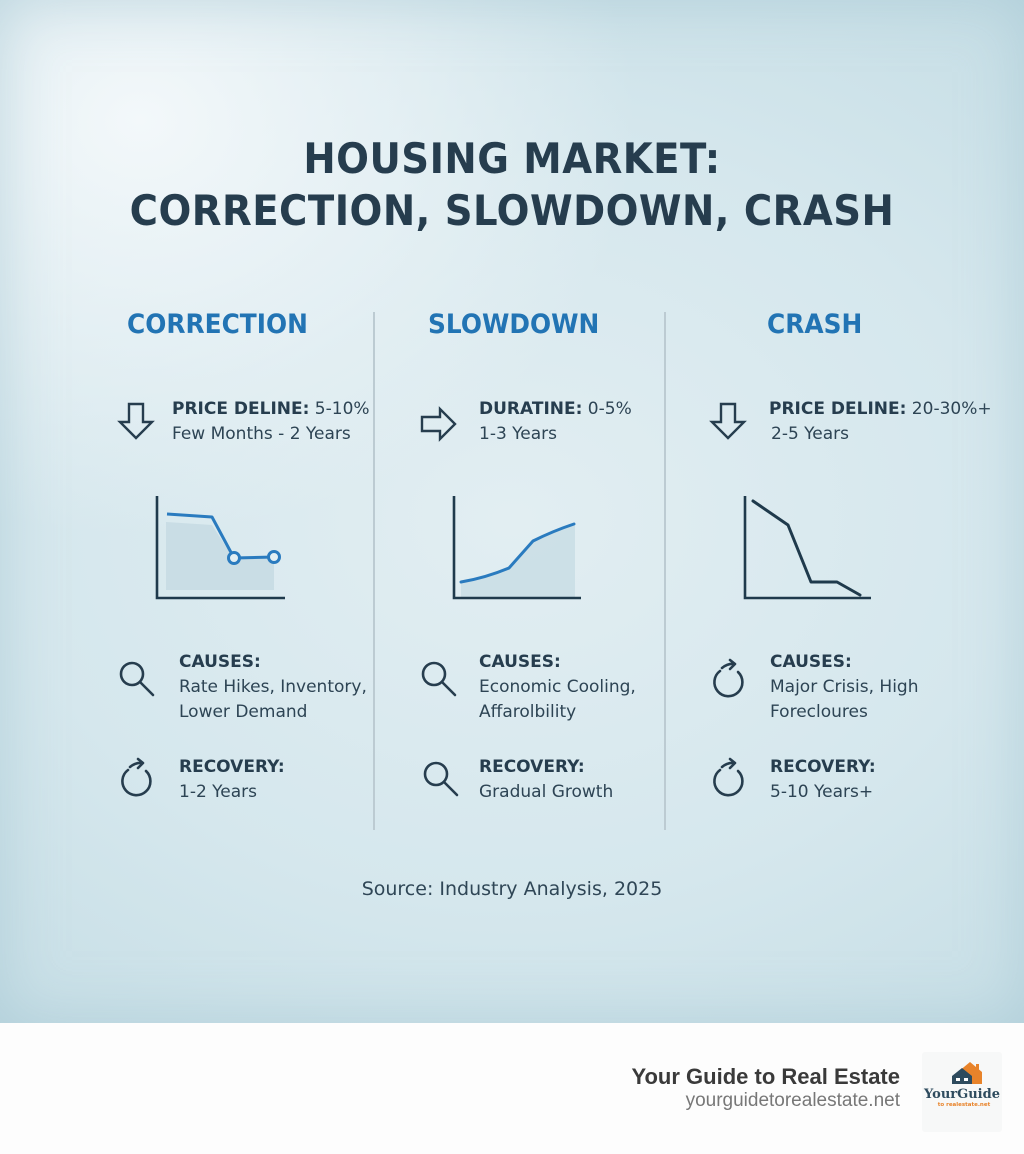 The height and width of the screenshot is (1154, 1024). Describe the element at coordinates (607, 409) in the screenshot. I see `metric-value: 0-5%` at that location.